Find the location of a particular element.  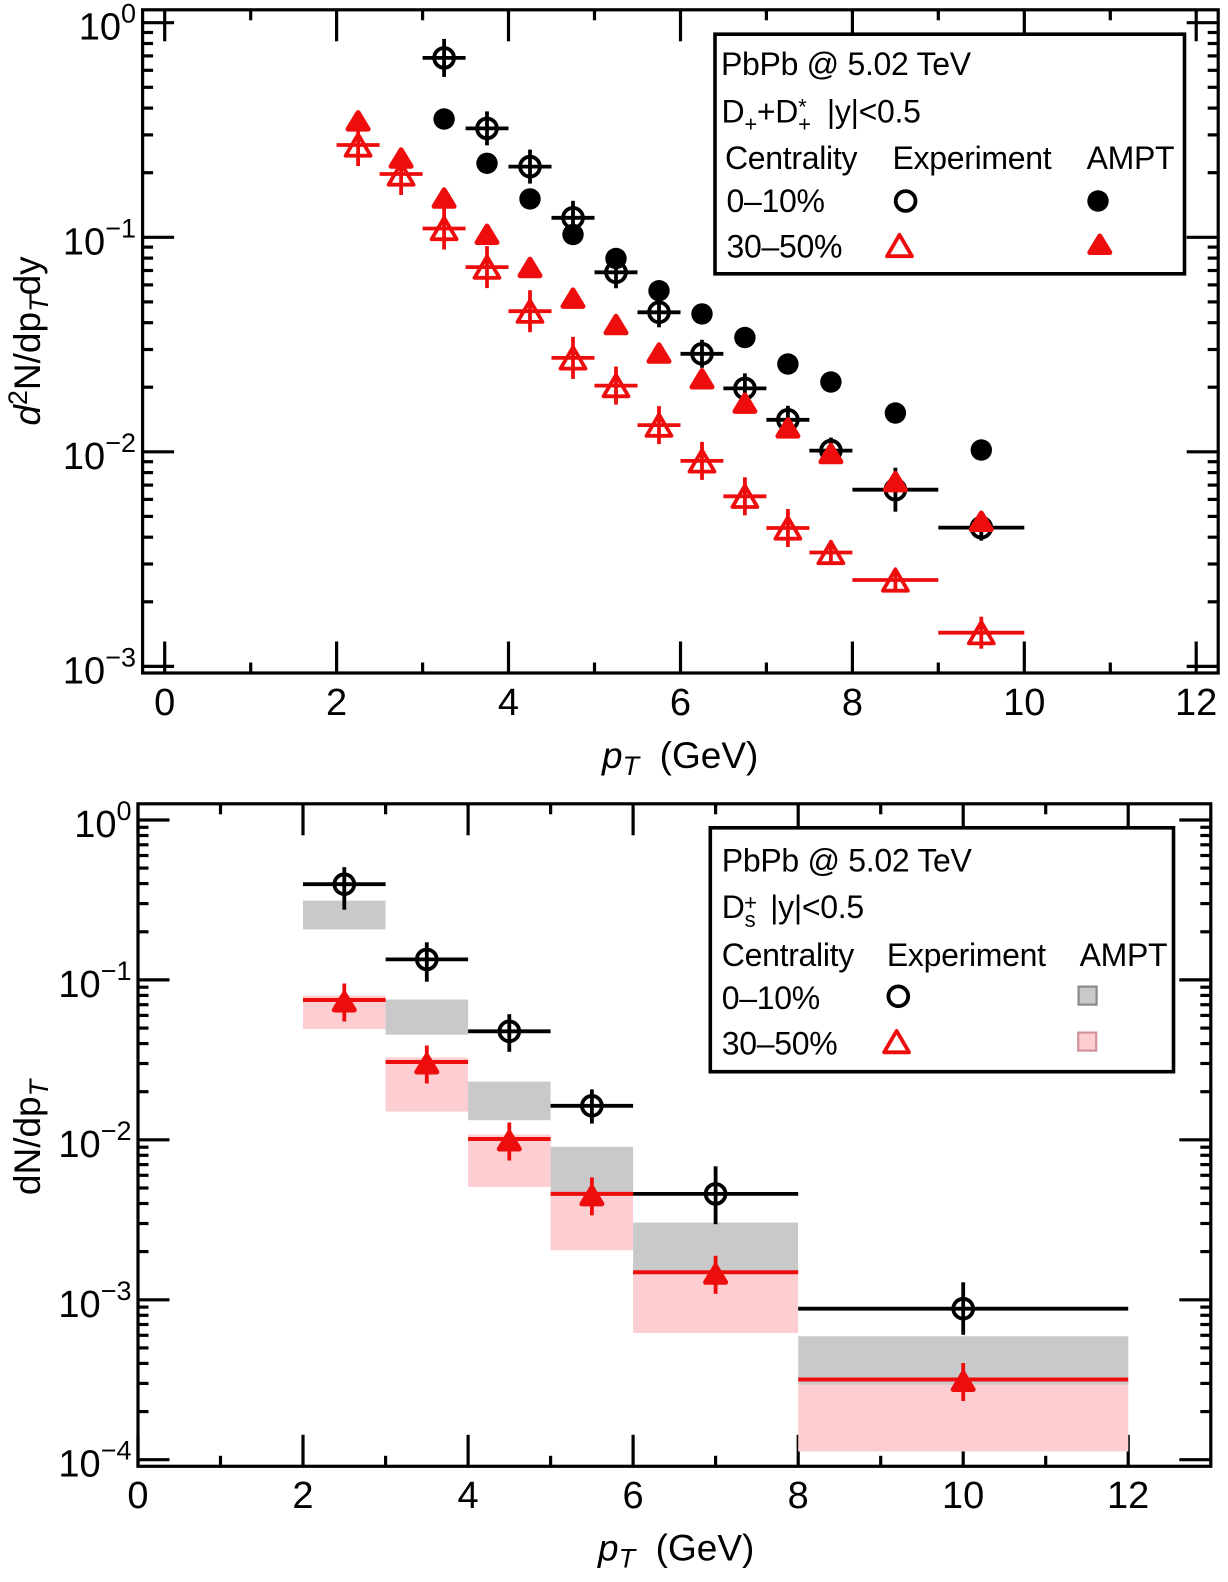

svg-text:Ds+|y|<0.5: Ds+ |y|<0.5 is located at coordinates (793, 910).